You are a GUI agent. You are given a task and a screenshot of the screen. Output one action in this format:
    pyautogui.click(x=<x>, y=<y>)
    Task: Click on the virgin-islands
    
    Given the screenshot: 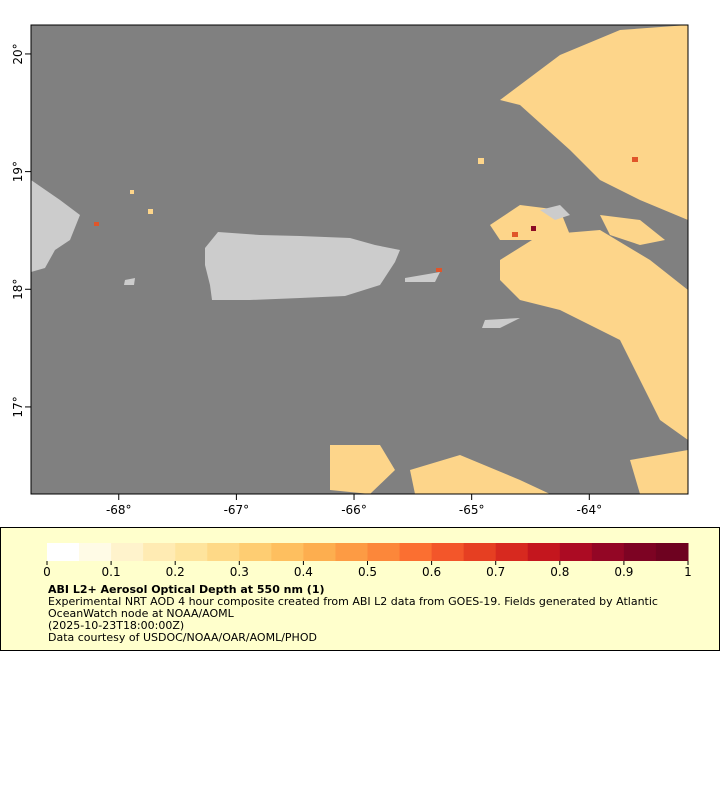 What is the action you would take?
    pyautogui.click(x=555, y=212)
    